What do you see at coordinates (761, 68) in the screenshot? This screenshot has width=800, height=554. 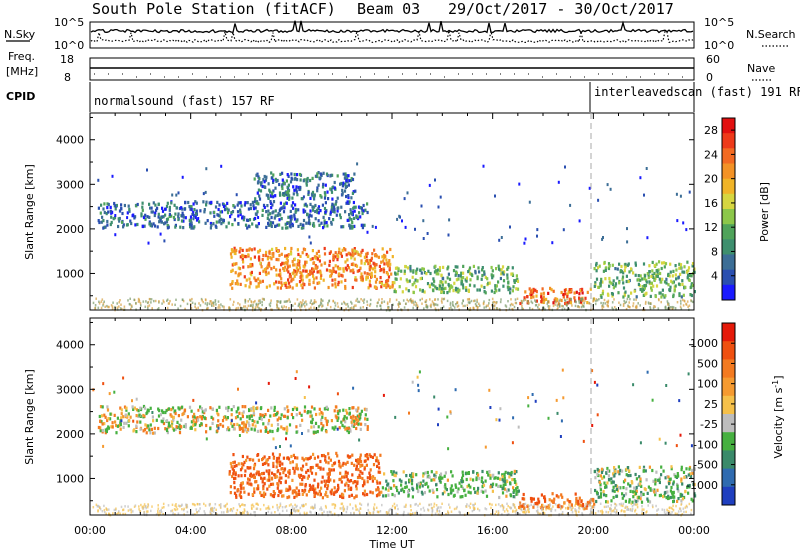 I see `nave-label: Nave` at bounding box center [761, 68].